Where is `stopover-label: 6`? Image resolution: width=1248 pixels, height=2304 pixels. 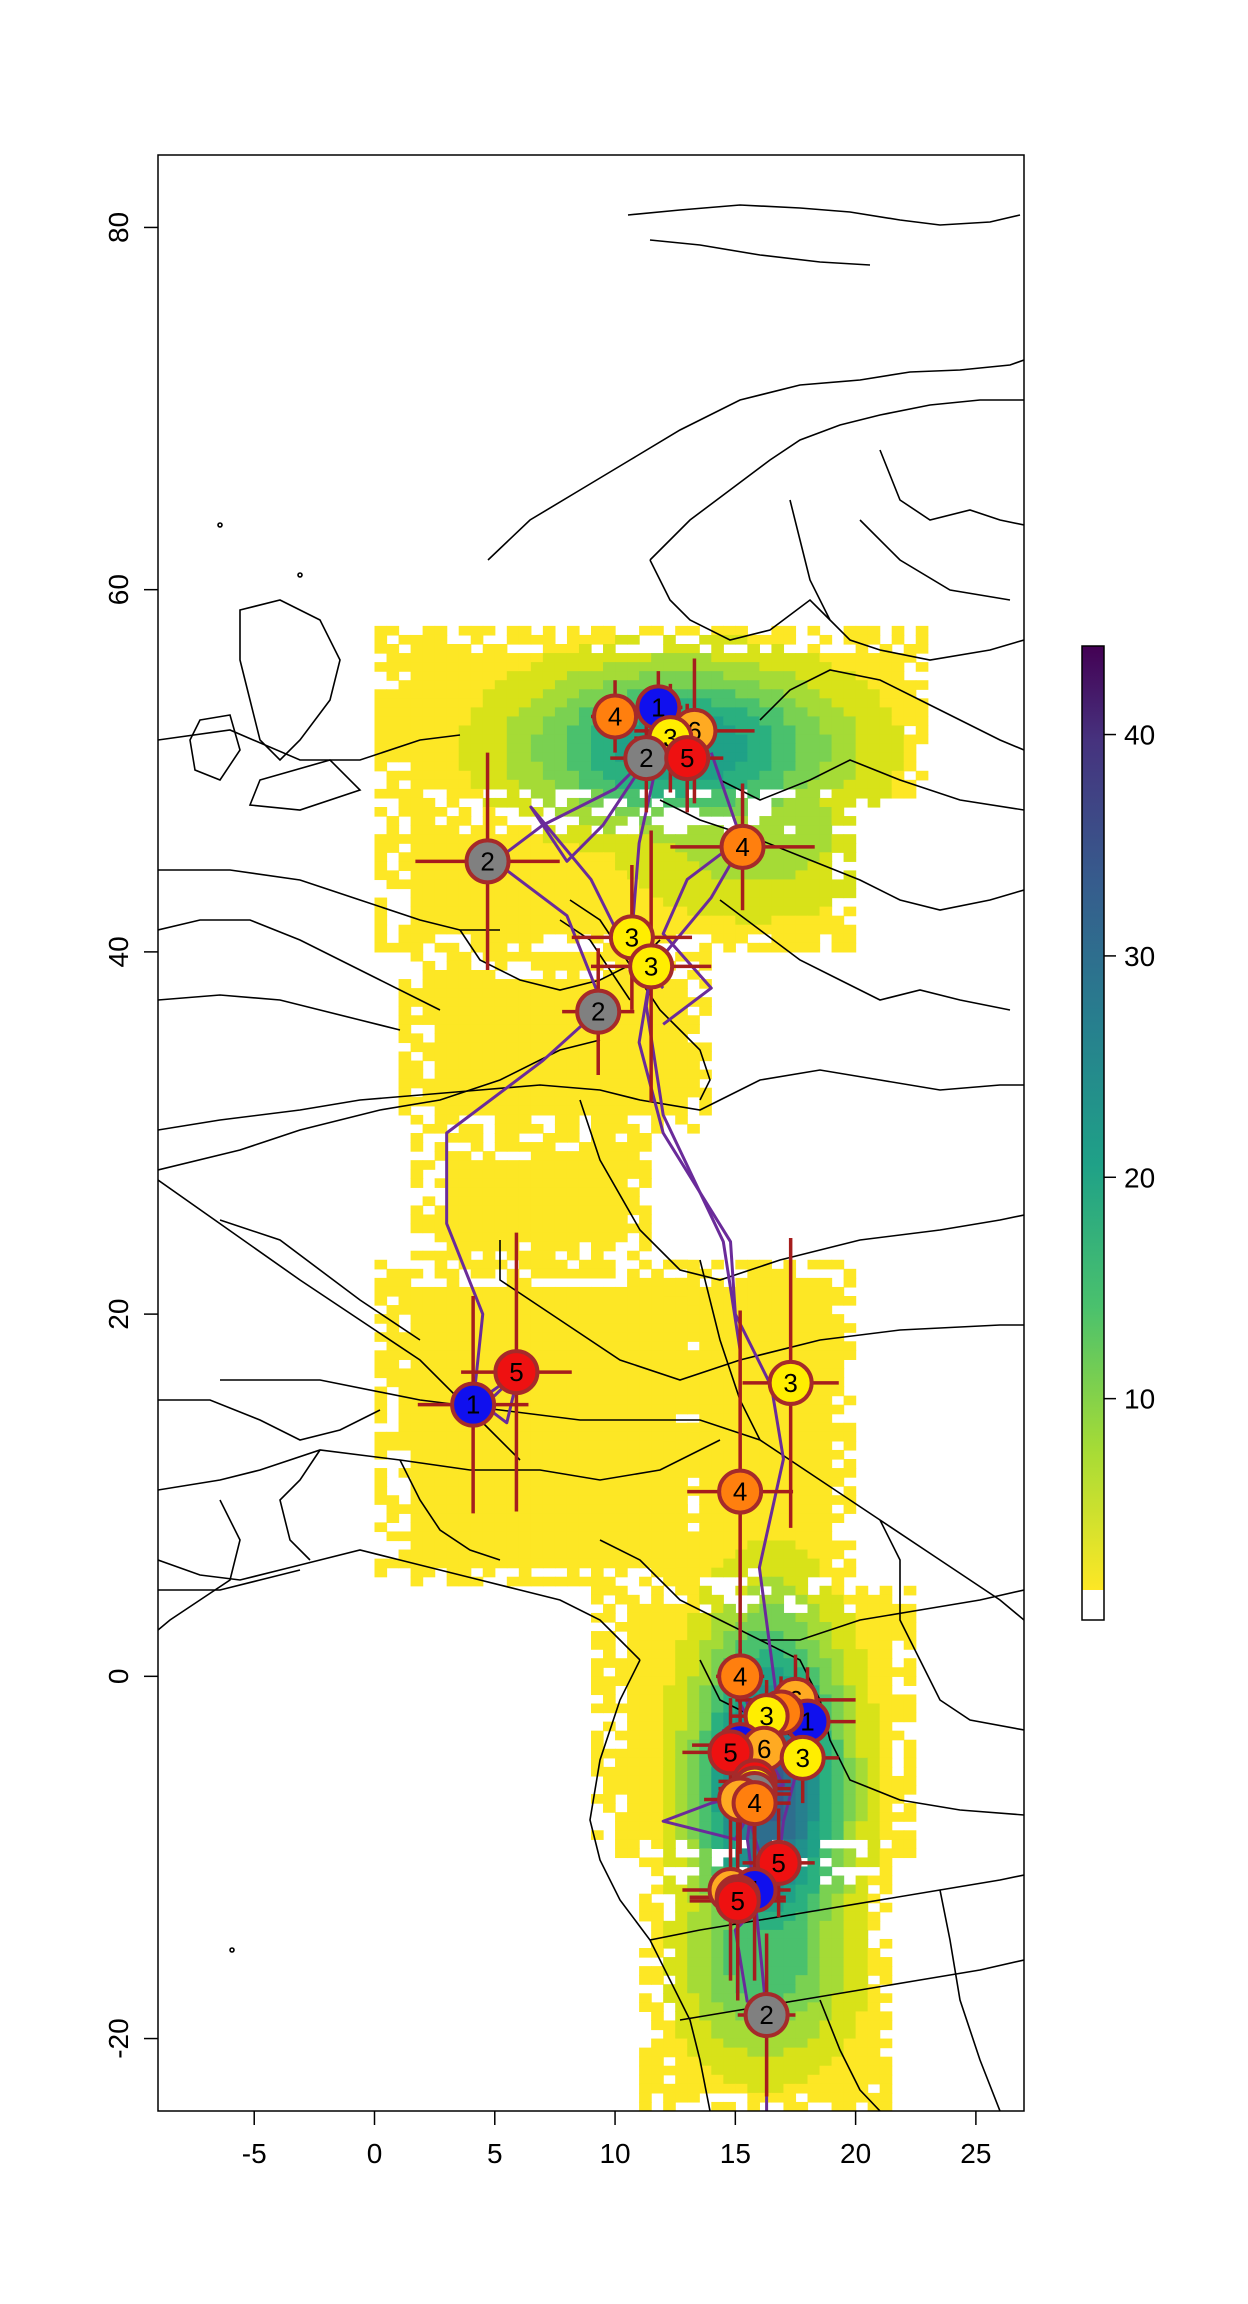
stopover-label: 6 is located at coordinates (764, 1749).